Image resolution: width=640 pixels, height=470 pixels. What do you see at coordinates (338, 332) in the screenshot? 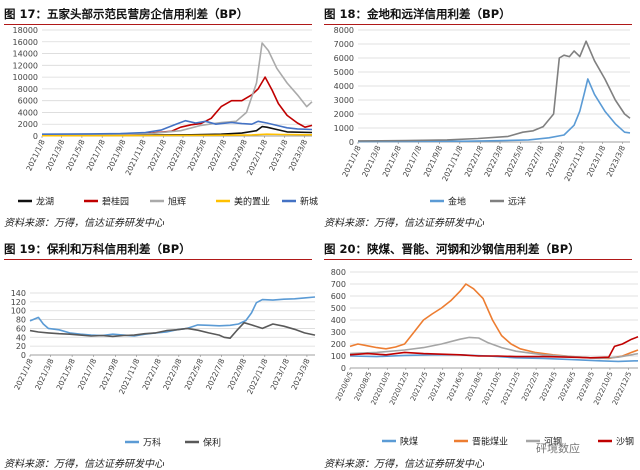
I see `y-tick-label: 300` at bounding box center [338, 332].